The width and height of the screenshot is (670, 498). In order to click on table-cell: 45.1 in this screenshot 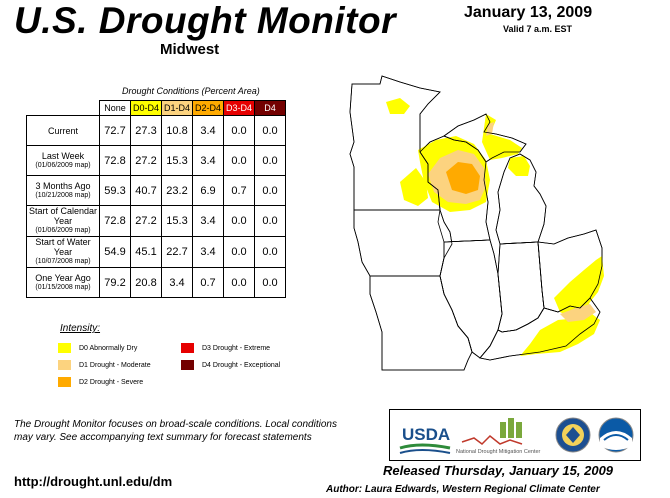, I will do `click(146, 252)`.